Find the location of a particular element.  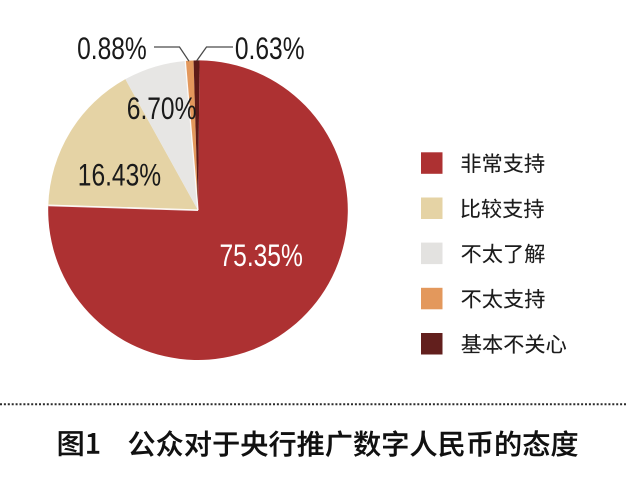

svg-text: 0.63% is located at coordinates (270, 48).